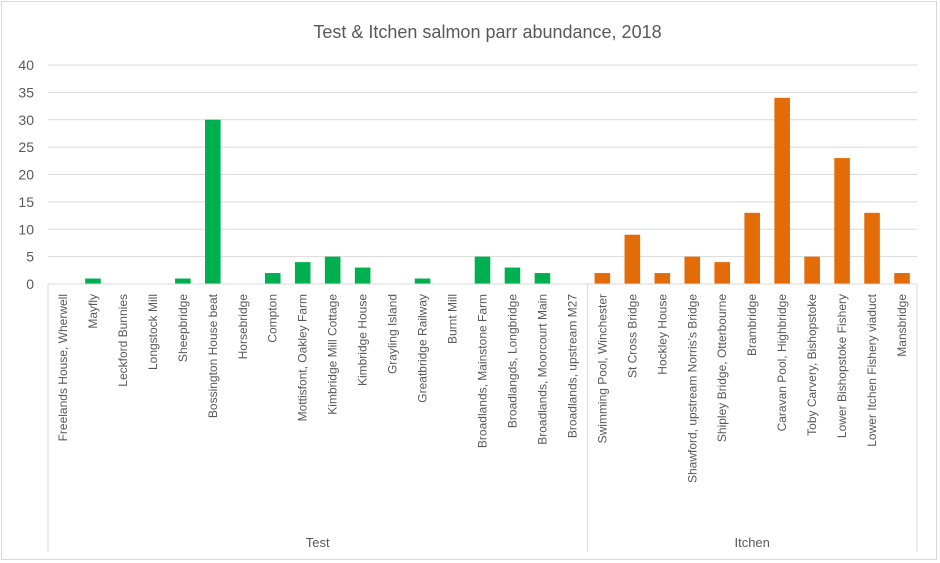 The image size is (940, 563). What do you see at coordinates (812, 365) in the screenshot?
I see `x-tick-label: Toby Carvery, Bishopstoke` at bounding box center [812, 365].